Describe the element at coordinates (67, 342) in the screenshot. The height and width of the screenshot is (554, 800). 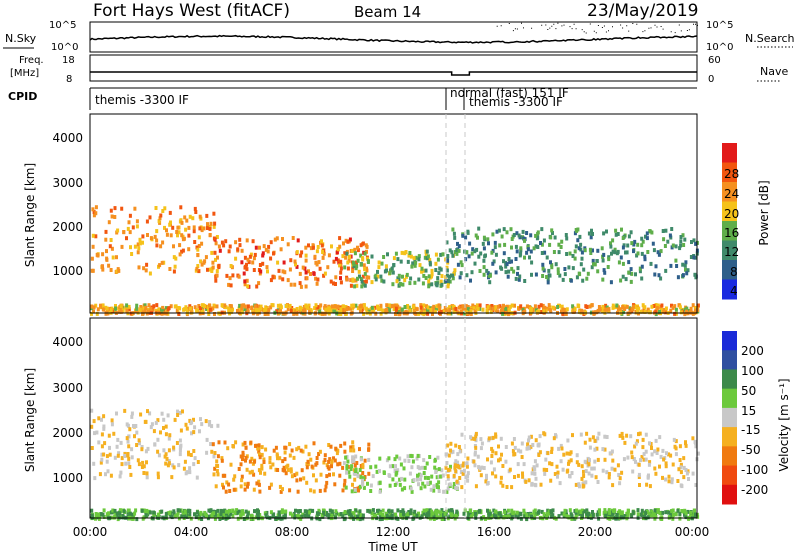
I see `velocity-ytick-4000: 4000` at that location.